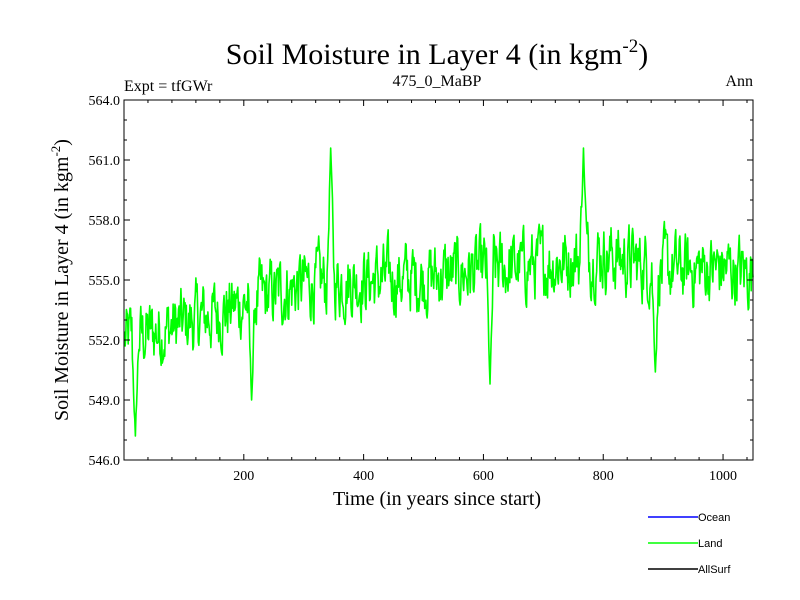  What do you see at coordinates (437, 81) in the screenshot?
I see `subtitle-center: 475_0_MaBP` at bounding box center [437, 81].